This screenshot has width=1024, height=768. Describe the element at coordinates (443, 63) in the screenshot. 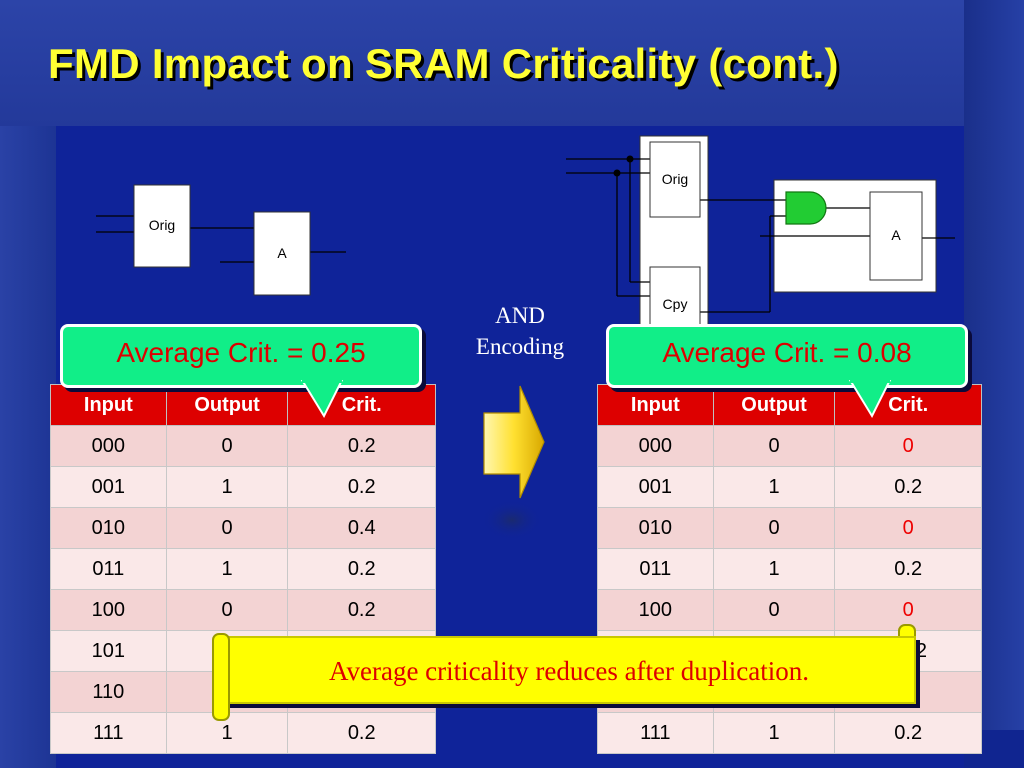

I see `slide-title: FMD Impact on SRAM Criticality (cont.)` at that location.